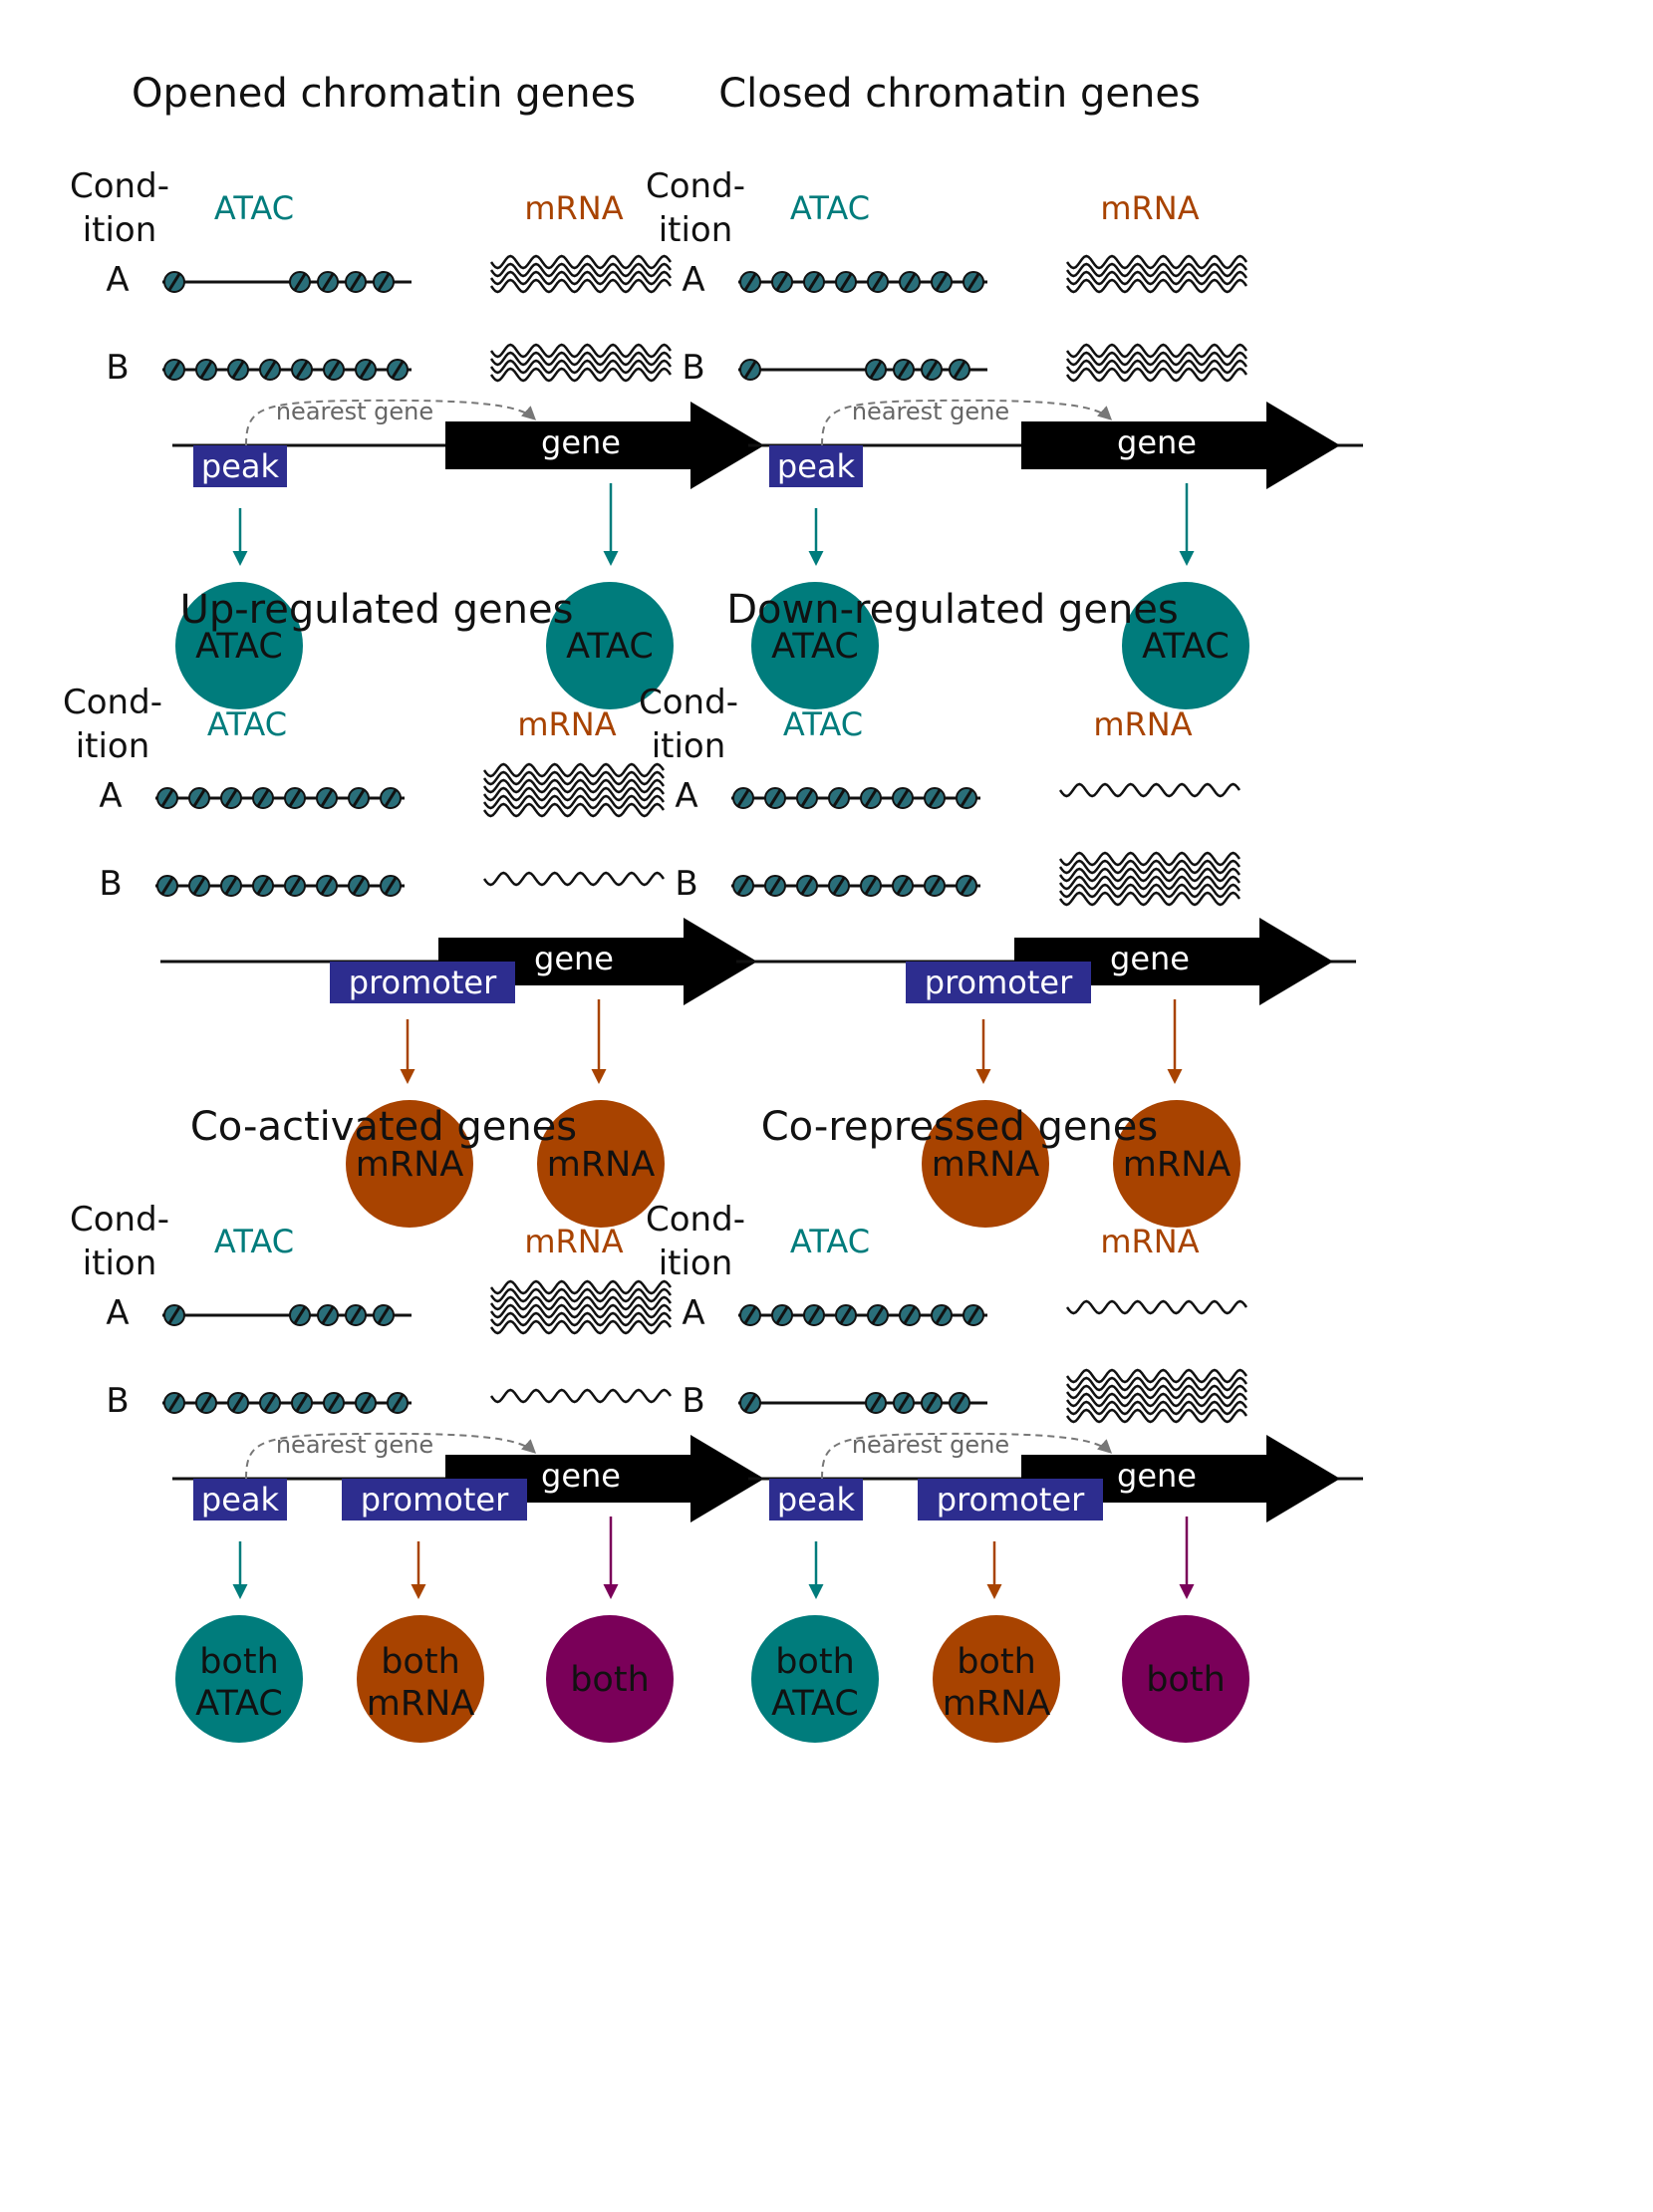 The image size is (1653, 2212). I want to click on panel-title: Down-regulated genes, so click(953, 610).